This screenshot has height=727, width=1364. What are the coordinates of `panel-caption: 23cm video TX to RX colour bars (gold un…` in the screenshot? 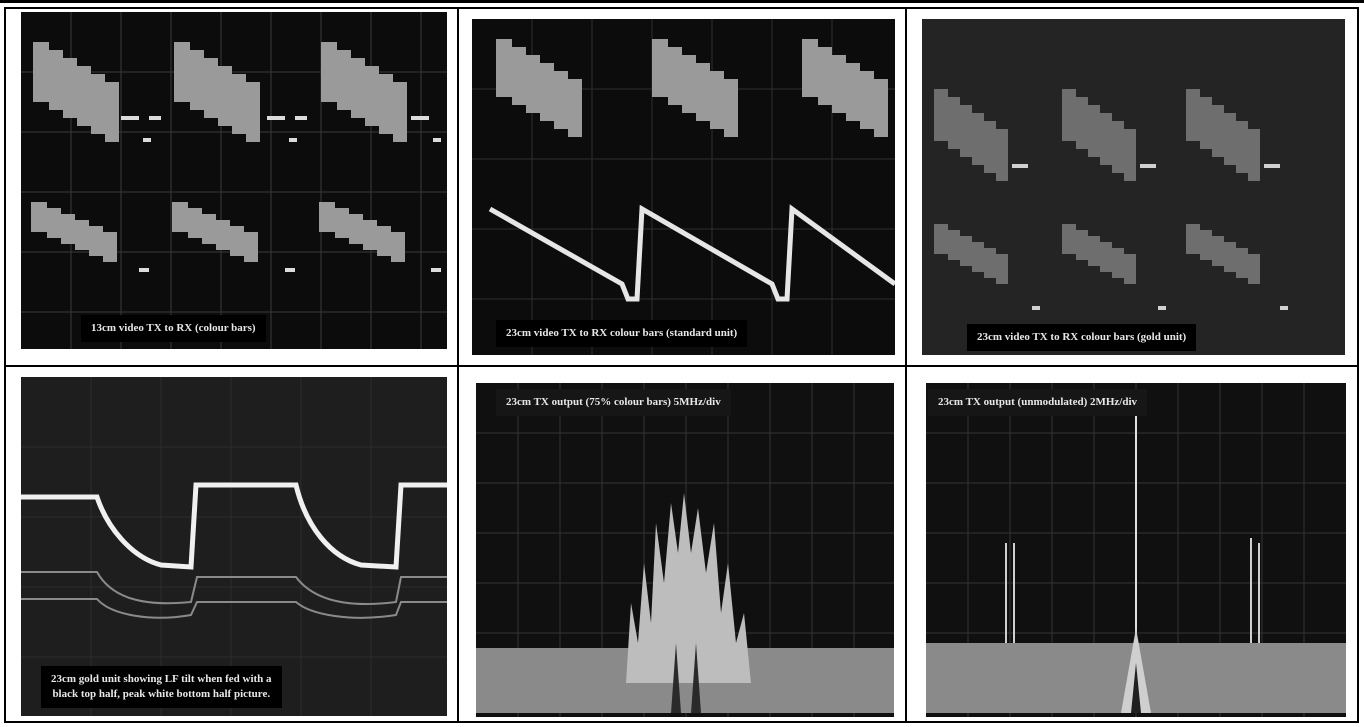 It's located at (1082, 337).